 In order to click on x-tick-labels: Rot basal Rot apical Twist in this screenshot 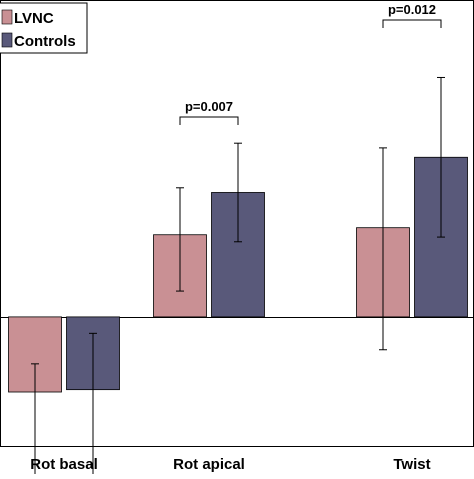, I will do `click(230, 464)`.